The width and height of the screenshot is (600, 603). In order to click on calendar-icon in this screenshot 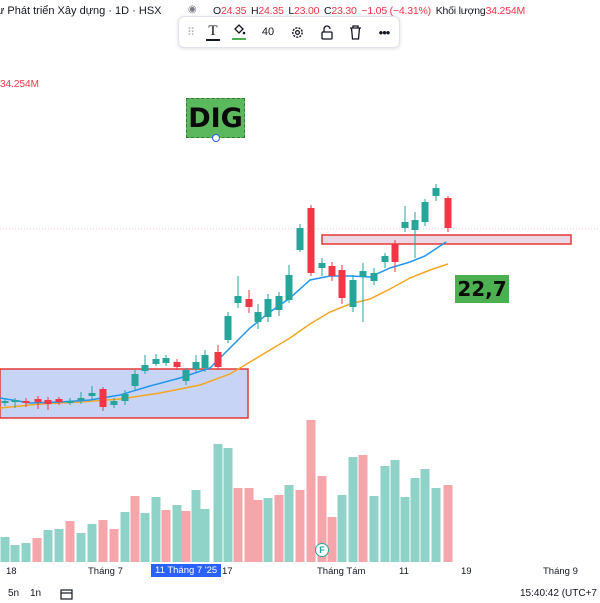, I will do `click(66, 595)`.